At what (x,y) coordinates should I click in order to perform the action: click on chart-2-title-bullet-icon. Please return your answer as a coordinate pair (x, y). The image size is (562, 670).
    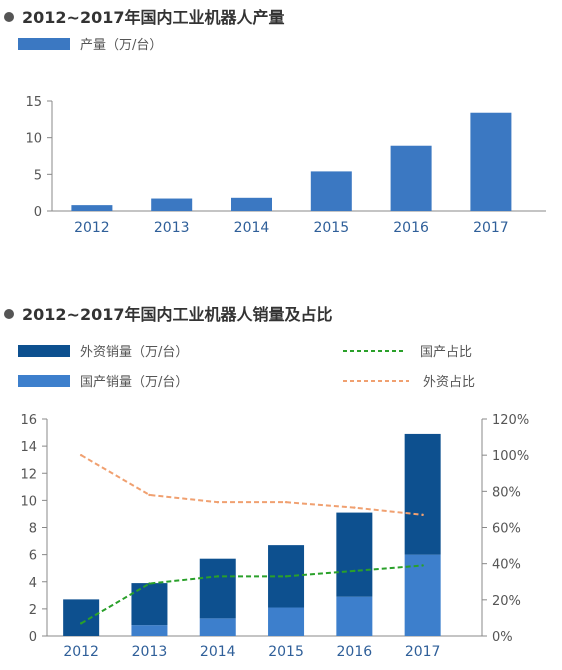
    Looking at the image, I should click on (9, 314).